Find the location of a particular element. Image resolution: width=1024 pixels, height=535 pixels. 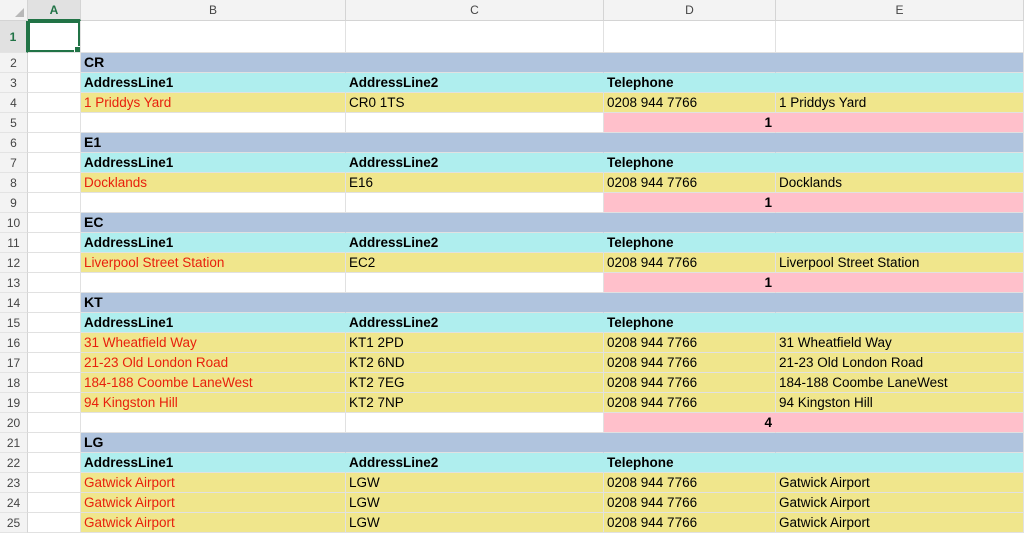

address-copy-cell: 21-23 Old London Road is located at coordinates (900, 363).